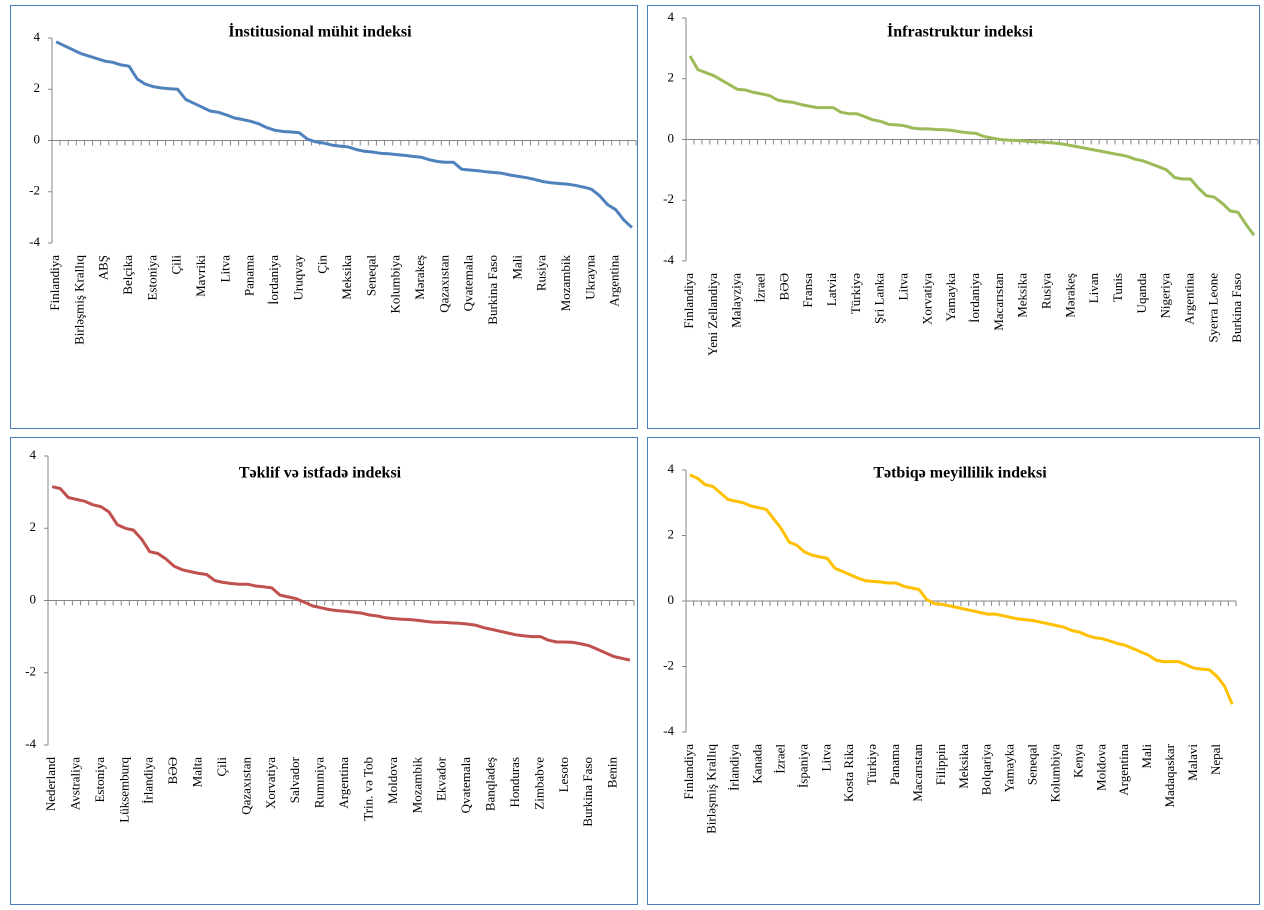 The height and width of the screenshot is (910, 1264). Describe the element at coordinates (221, 767) in the screenshot. I see `x-tick-label: Çili` at that location.